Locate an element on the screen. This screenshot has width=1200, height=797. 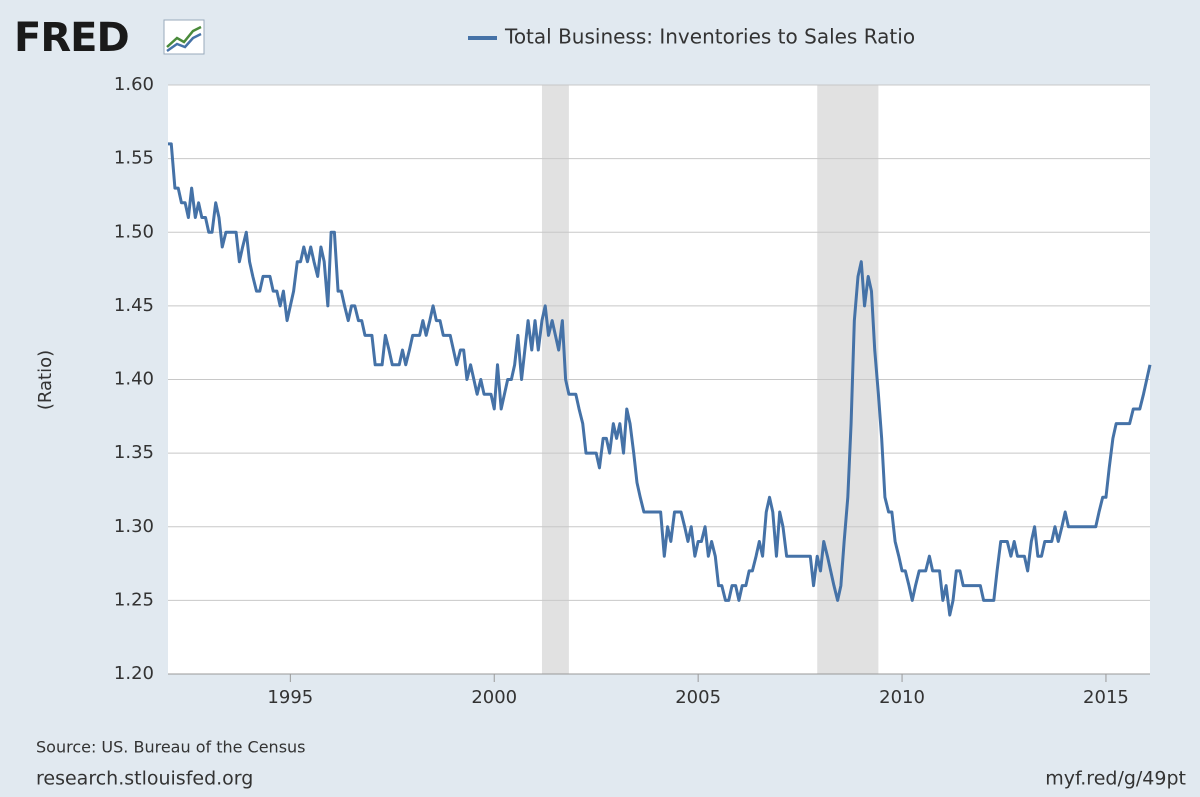
y-tick-label: 1.55 is located at coordinates (134, 158).